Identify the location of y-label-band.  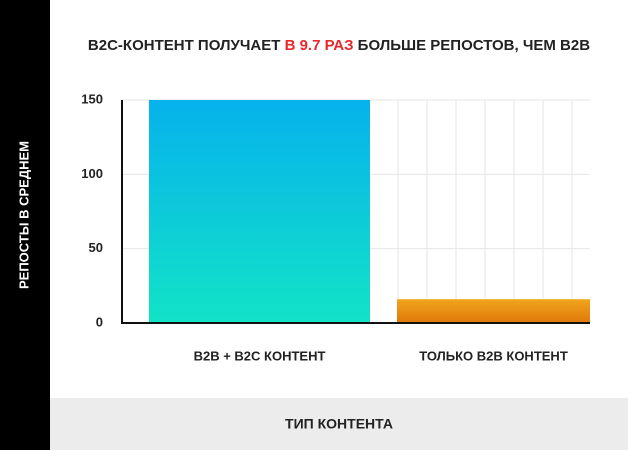
(25, 225).